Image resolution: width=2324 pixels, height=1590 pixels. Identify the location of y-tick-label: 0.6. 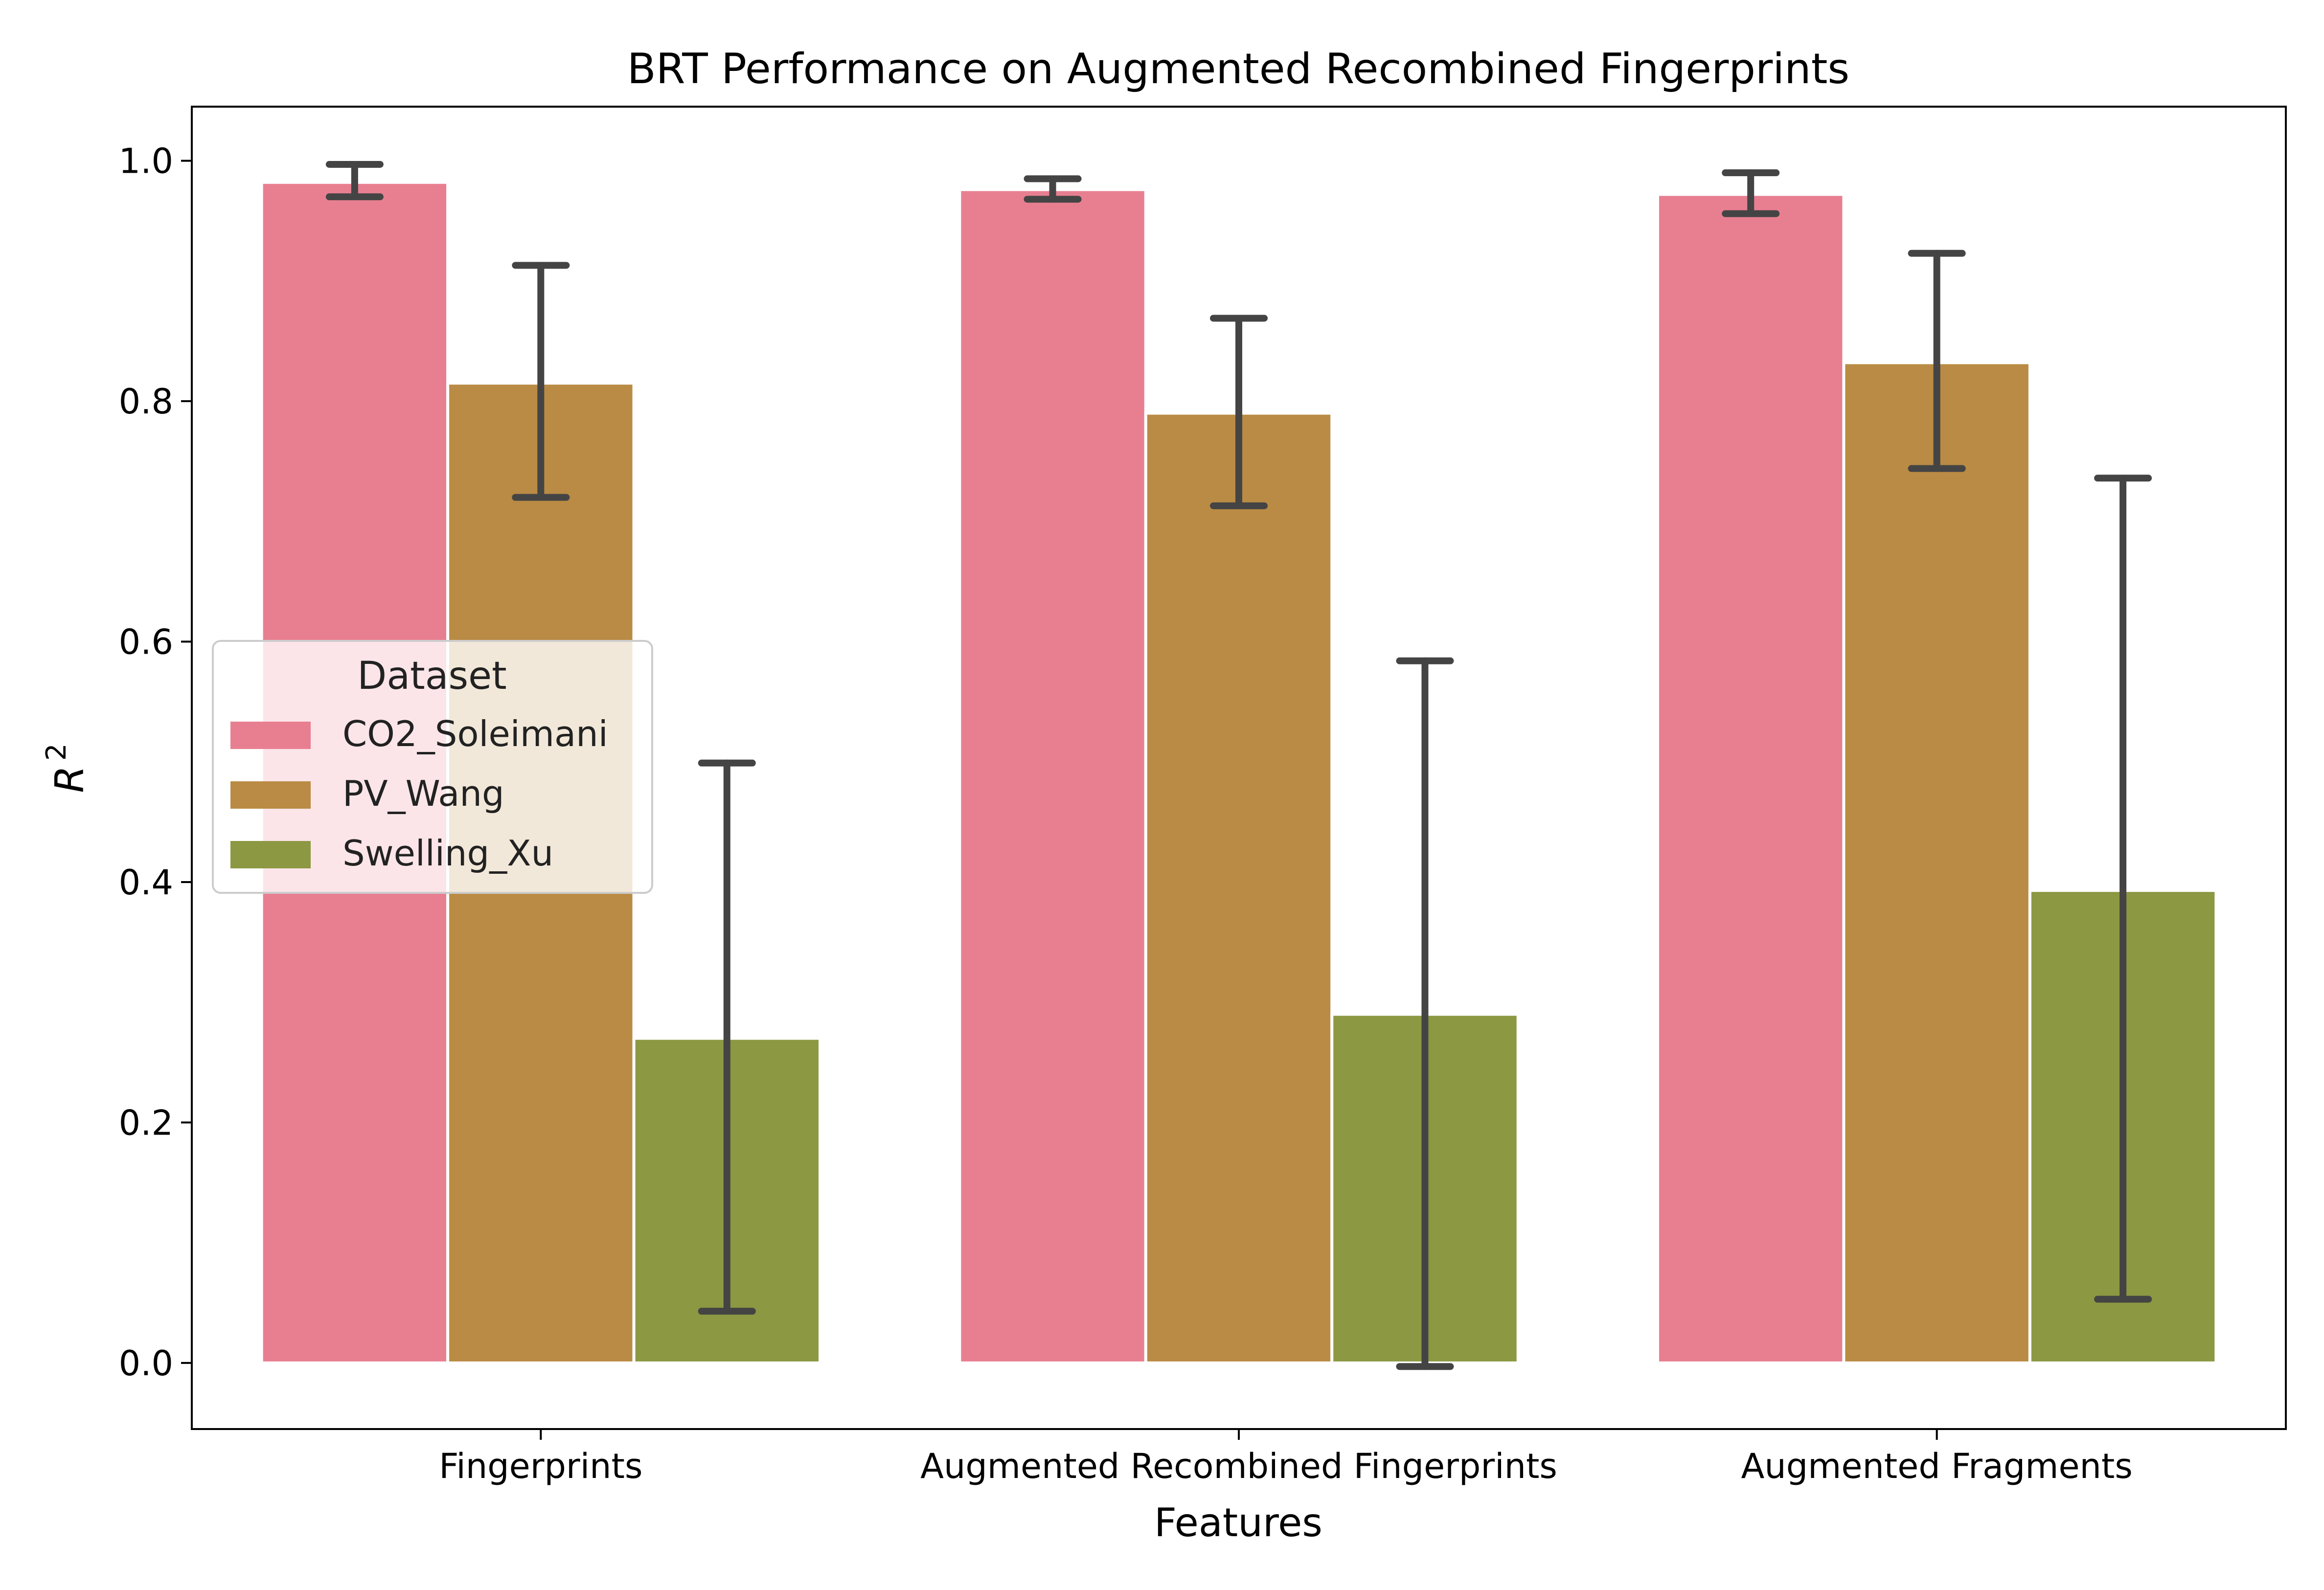
(146, 642).